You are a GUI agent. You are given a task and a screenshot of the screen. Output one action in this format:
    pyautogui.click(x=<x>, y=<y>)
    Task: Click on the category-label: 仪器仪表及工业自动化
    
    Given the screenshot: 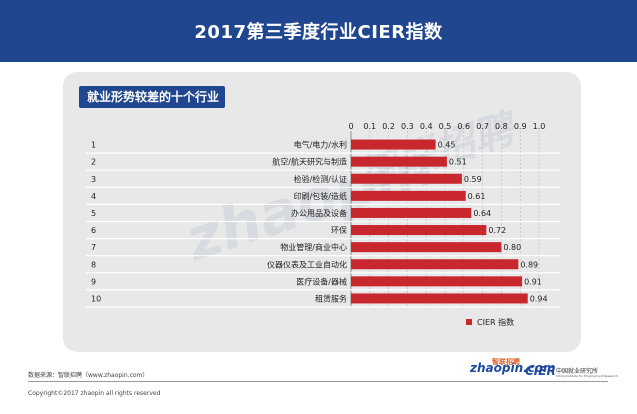 What is the action you would take?
    pyautogui.click(x=307, y=264)
    